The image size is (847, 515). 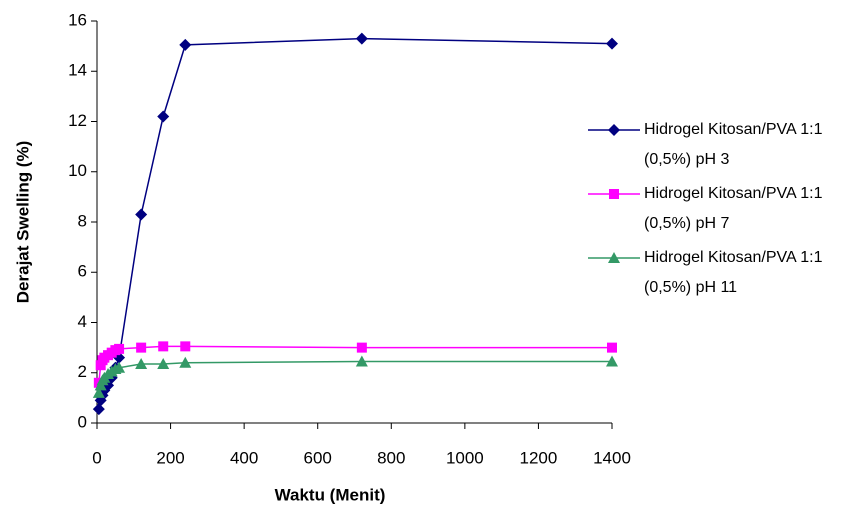 What do you see at coordinates (733, 208) in the screenshot?
I see `legend-label: Hidrogel Kitosan/PVA 1:1 (0,5%) pH 7` at bounding box center [733, 208].